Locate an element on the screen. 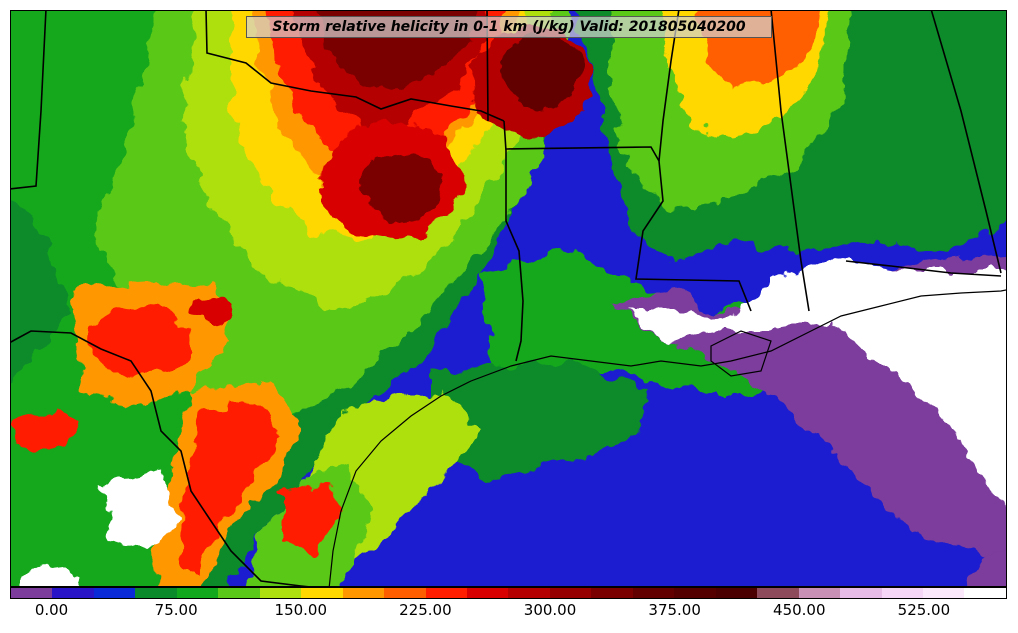  colorbar-tick-label: 375.00 is located at coordinates (674, 610).